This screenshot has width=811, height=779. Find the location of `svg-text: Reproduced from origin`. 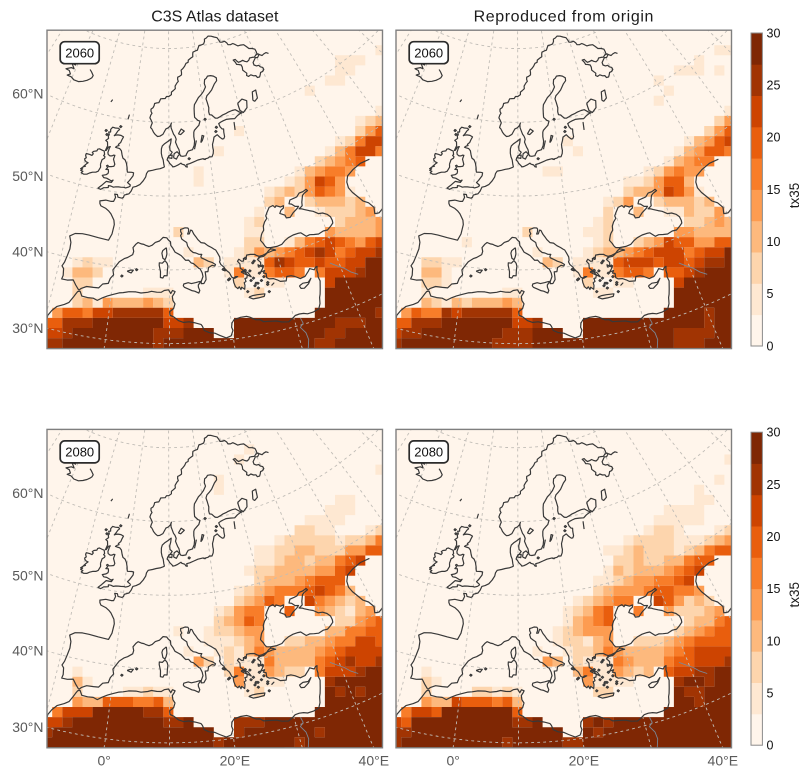

svg-text: Reproduced from origin is located at coordinates (564, 17).